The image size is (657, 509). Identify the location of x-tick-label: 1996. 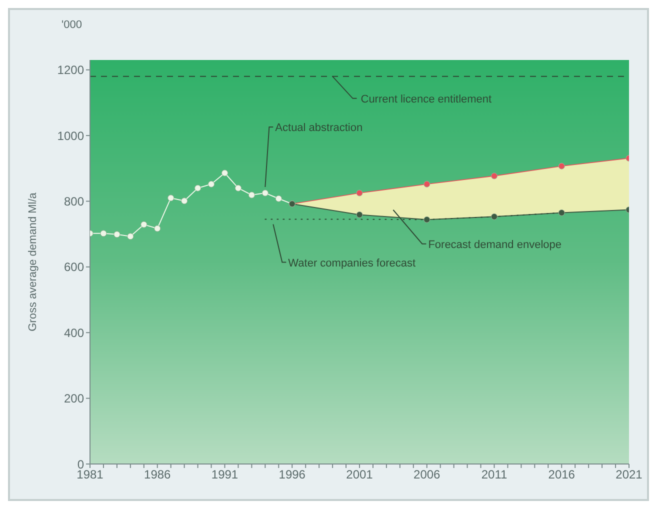
(292, 475).